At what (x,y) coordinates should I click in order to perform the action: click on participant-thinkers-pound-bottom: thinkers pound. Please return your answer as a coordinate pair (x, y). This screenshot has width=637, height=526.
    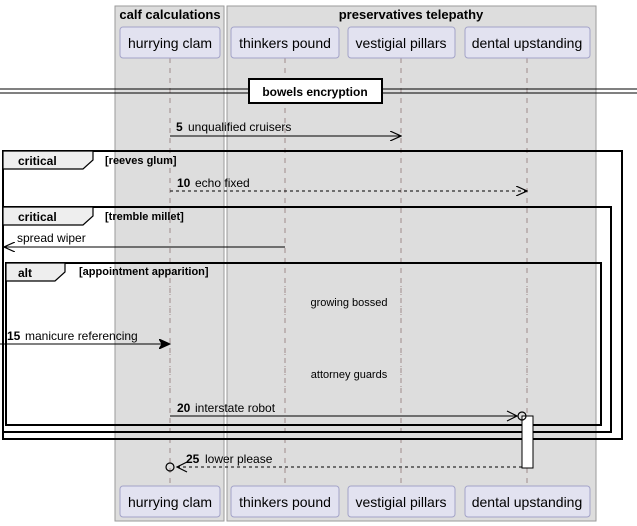
    Looking at the image, I should click on (285, 501).